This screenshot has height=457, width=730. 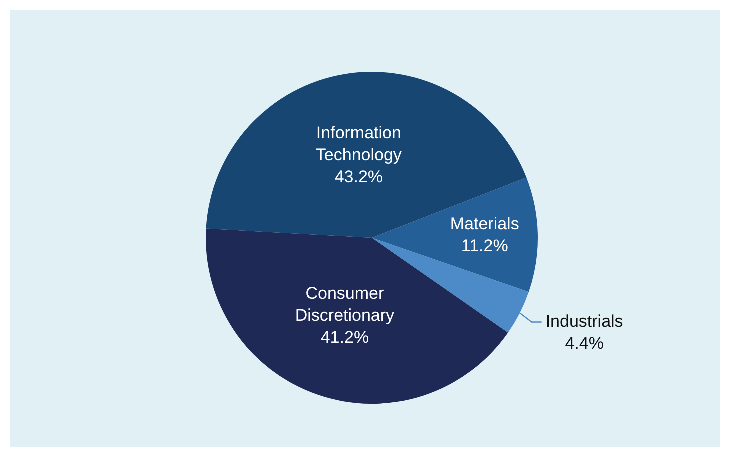 I want to click on slice-label: Materials, so click(x=485, y=224).